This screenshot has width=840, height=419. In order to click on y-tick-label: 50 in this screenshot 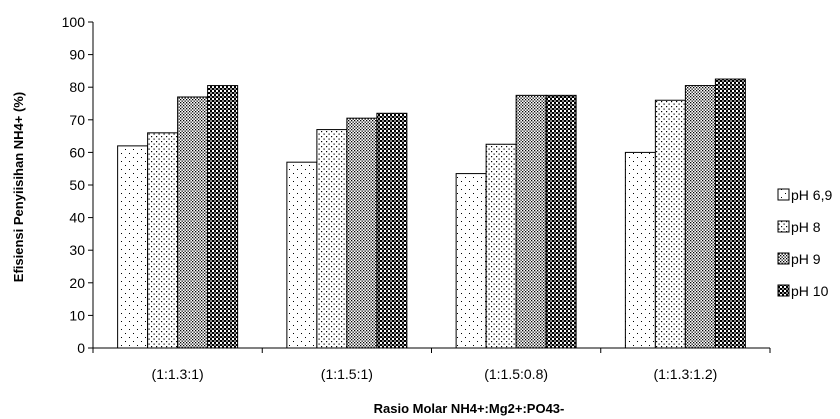, I will do `click(77, 185)`.